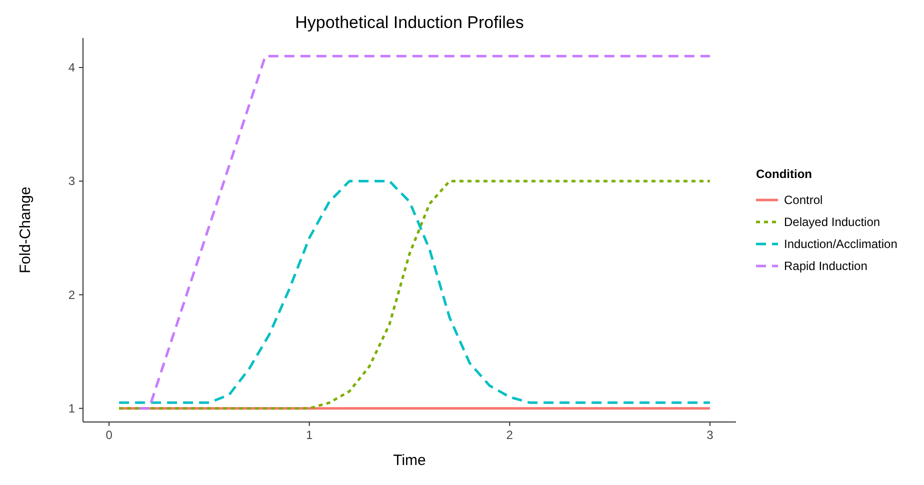 The width and height of the screenshot is (924, 485). I want to click on y-tick-label: 4, so click(72, 67).